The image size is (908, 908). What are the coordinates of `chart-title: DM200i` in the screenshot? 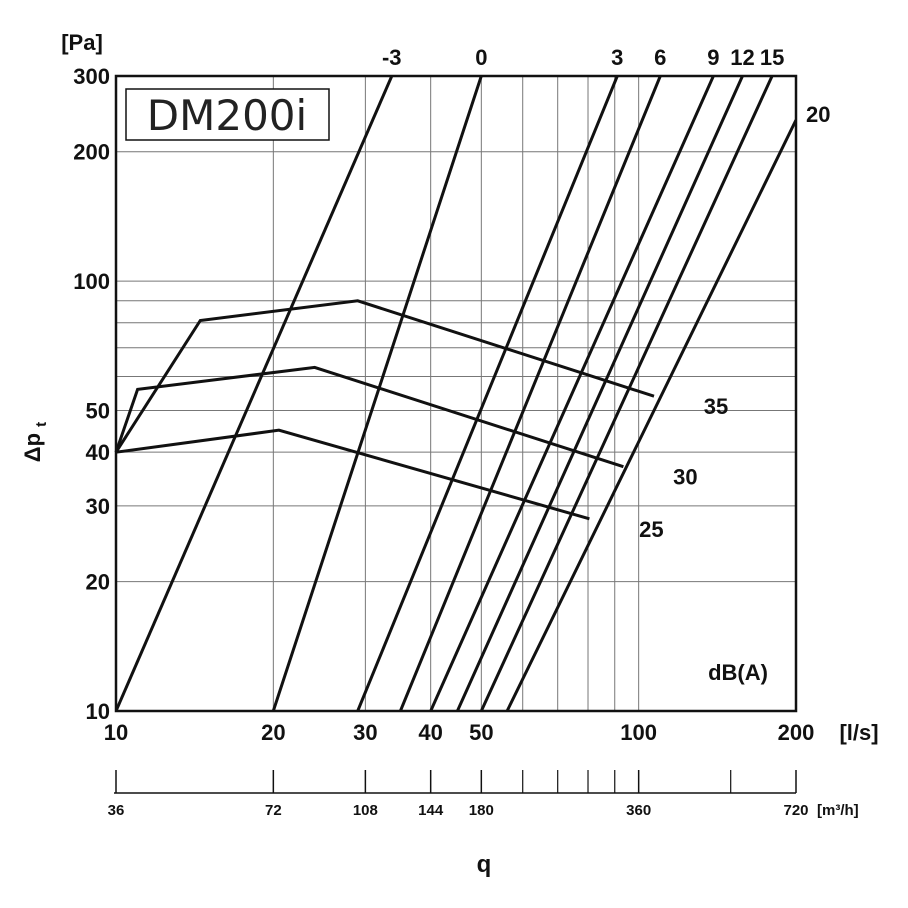 It's located at (227, 115).